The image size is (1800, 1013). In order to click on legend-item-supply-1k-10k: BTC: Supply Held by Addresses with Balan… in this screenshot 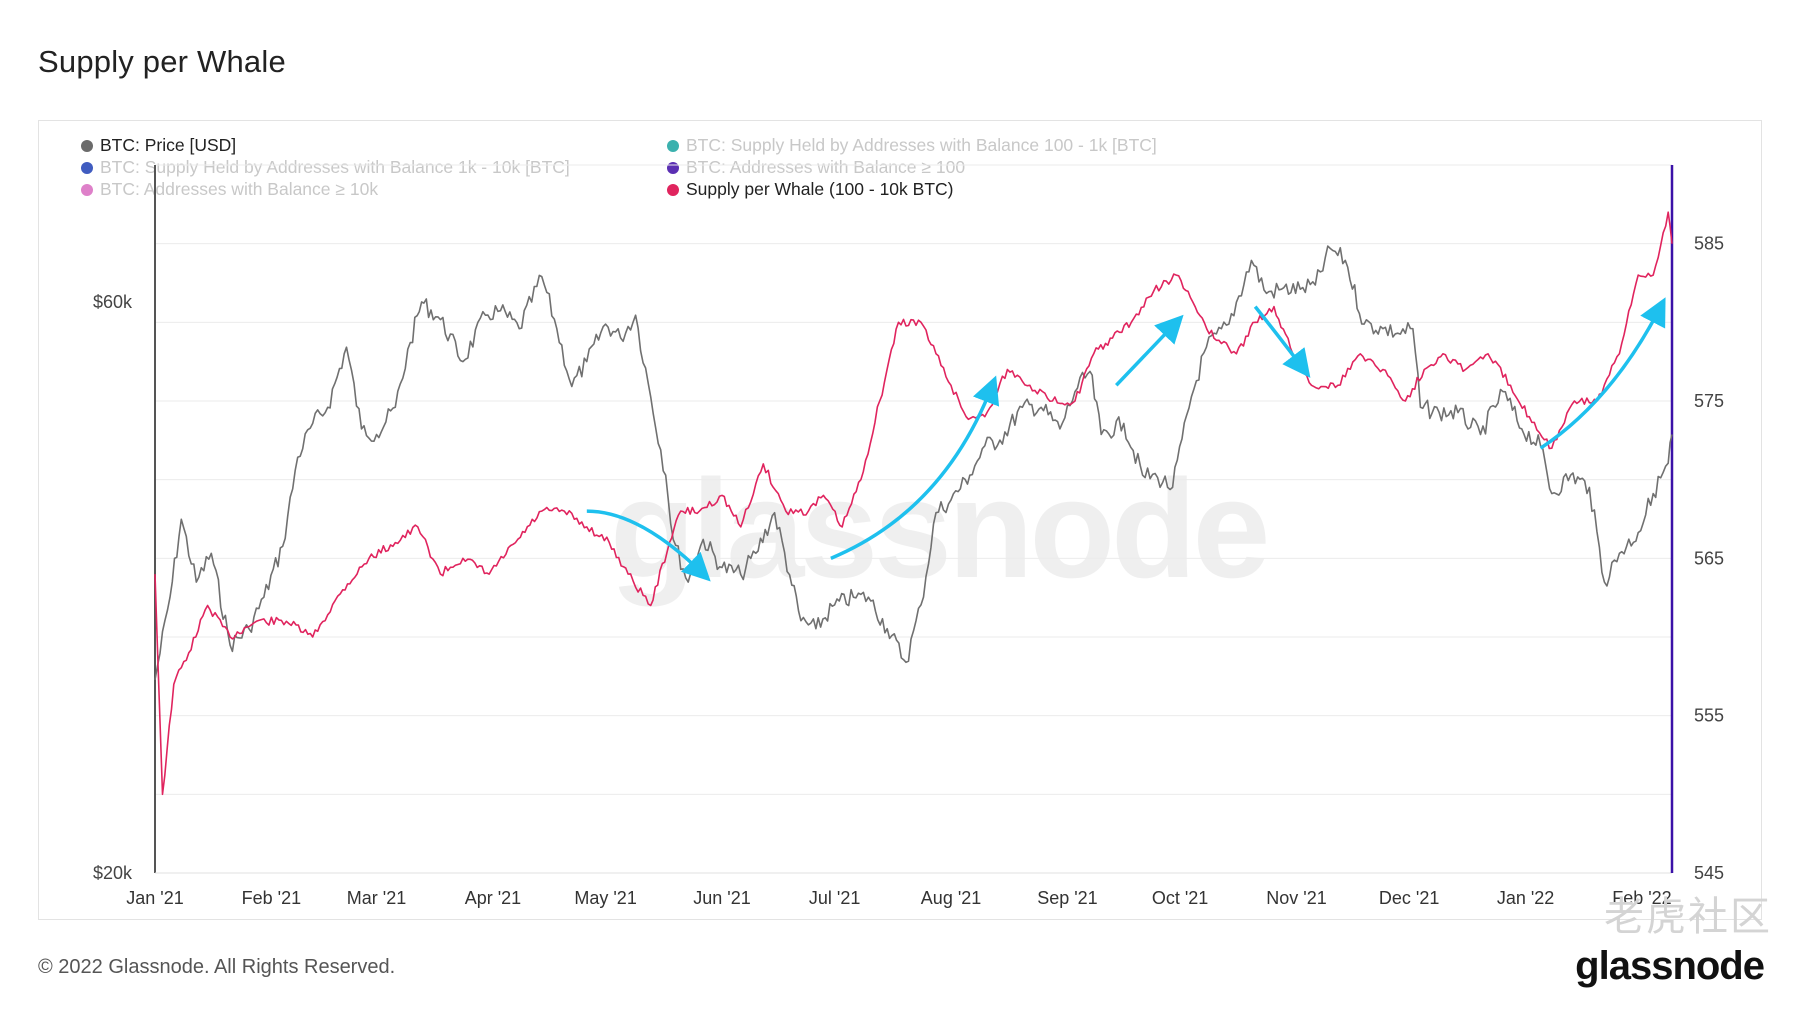, I will do `click(325, 167)`.